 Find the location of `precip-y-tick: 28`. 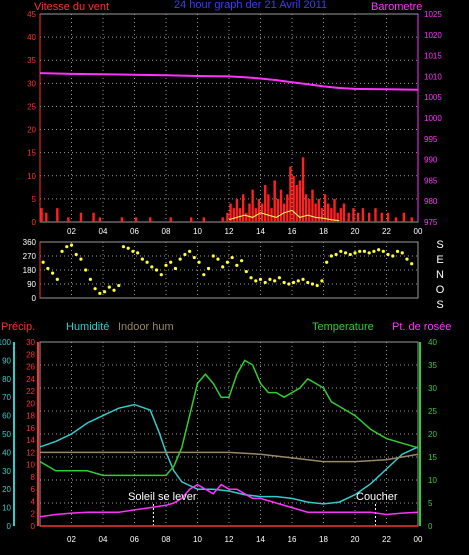

precip-y-tick: 28 is located at coordinates (30, 354).